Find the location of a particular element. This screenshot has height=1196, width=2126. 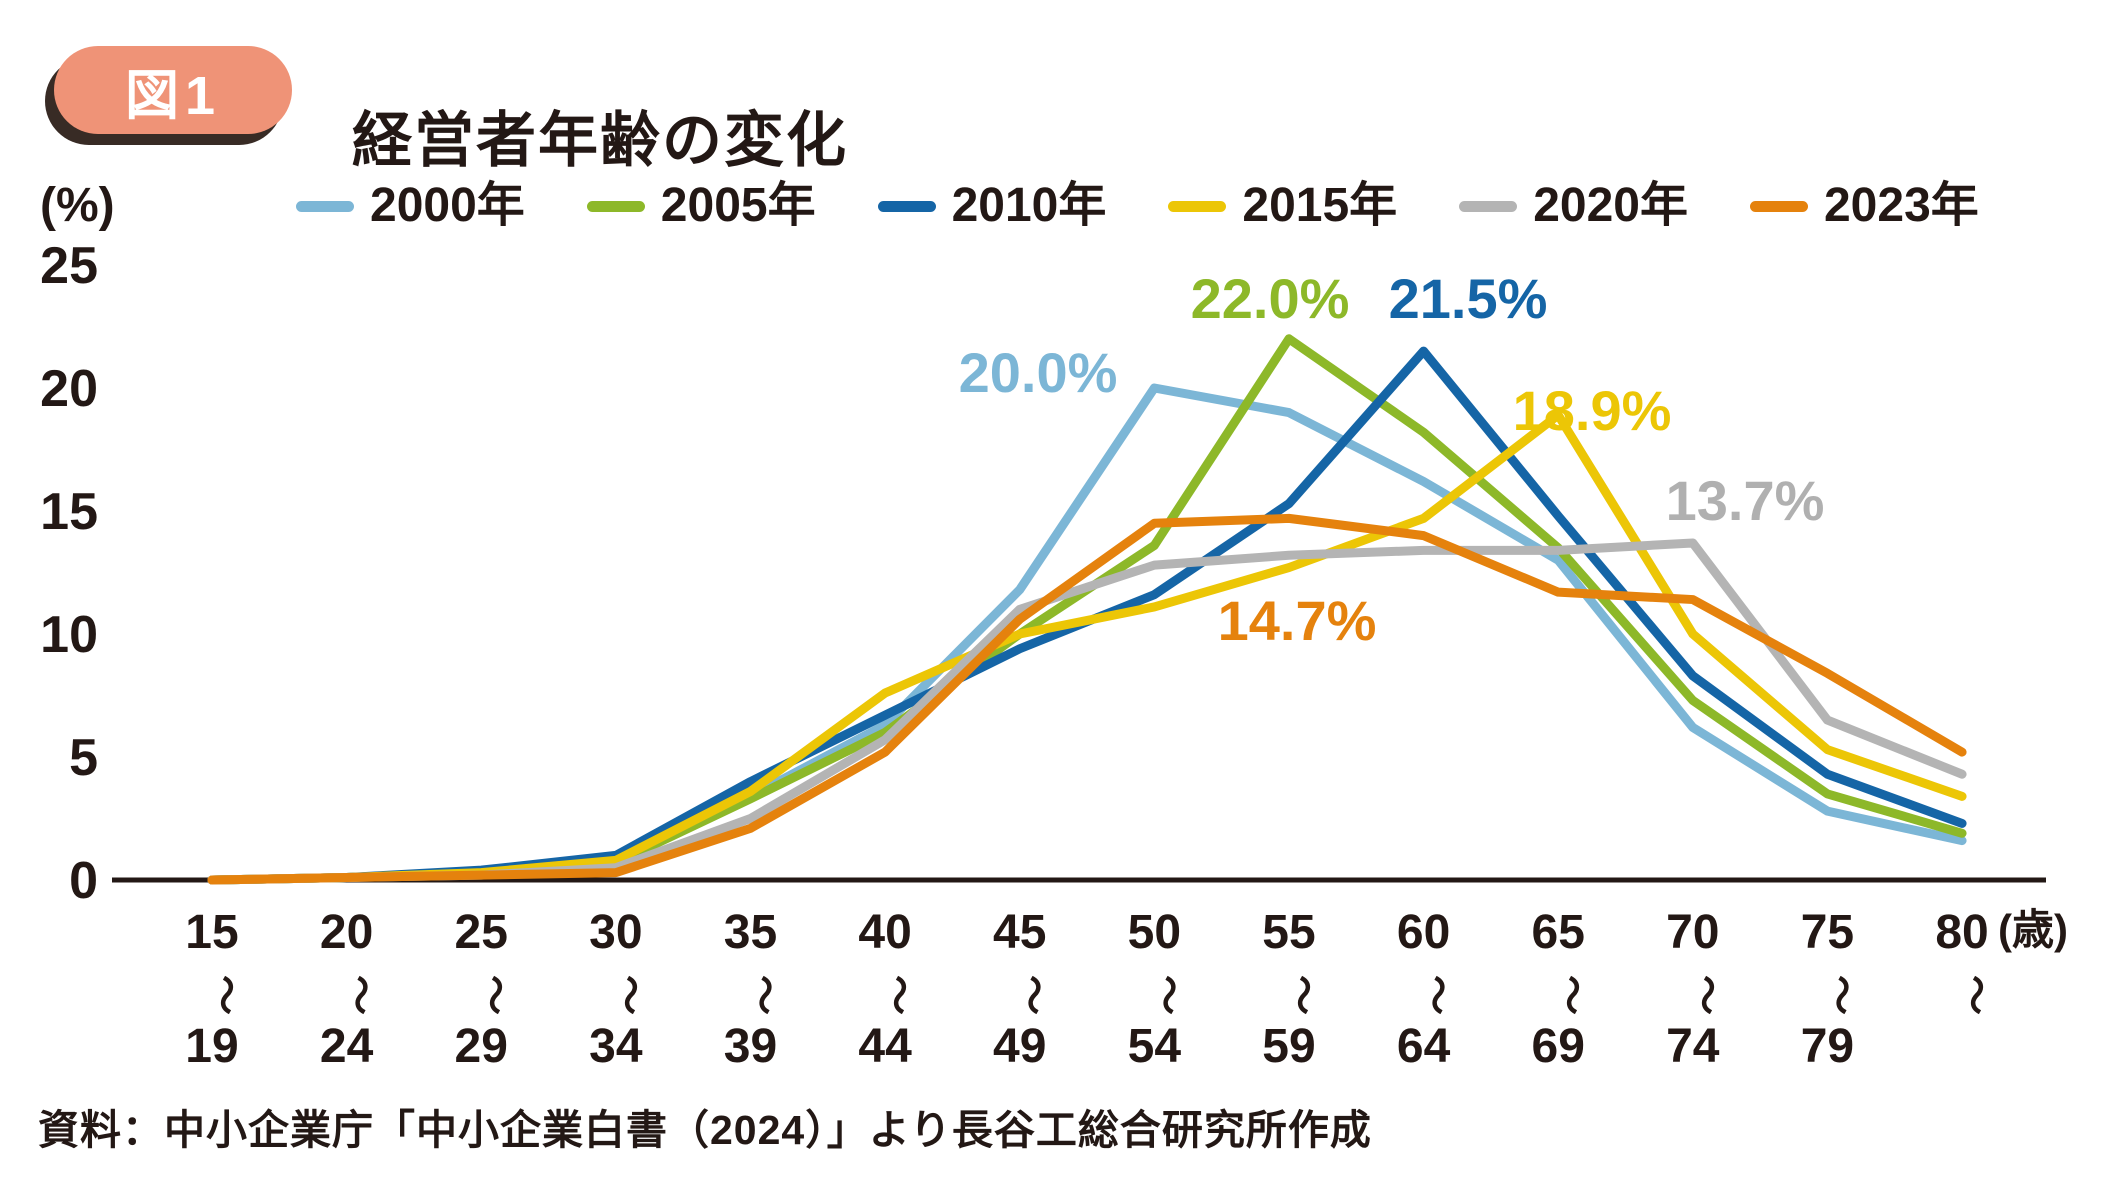

x-tick-label-to: 39 is located at coordinates (750, 1046).